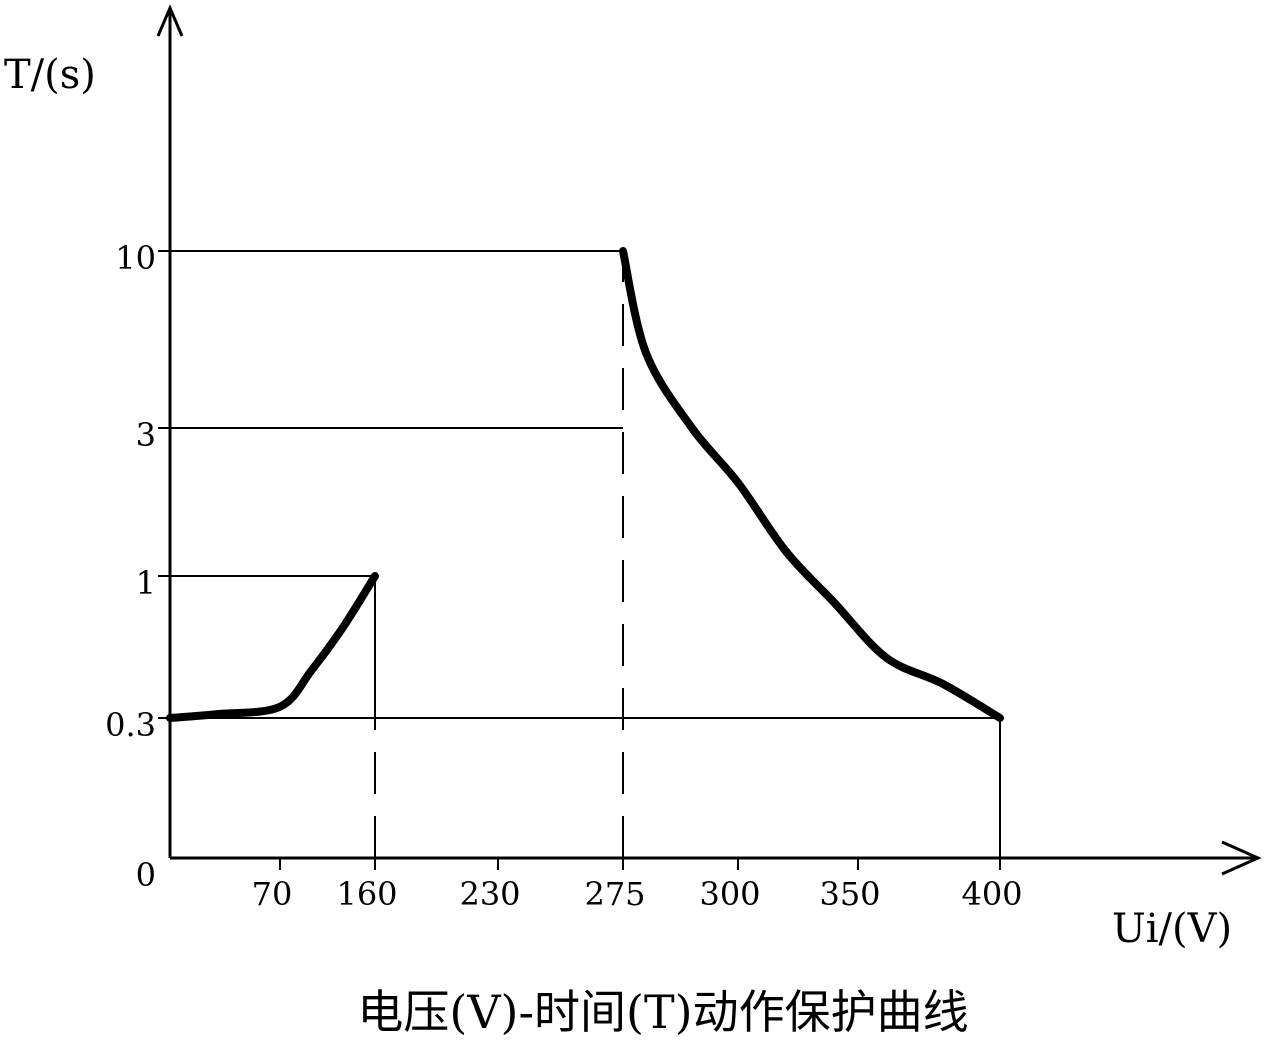 This screenshot has height=1045, width=1281. What do you see at coordinates (366, 894) in the screenshot?
I see `x-tick-label-160: 160` at bounding box center [366, 894].